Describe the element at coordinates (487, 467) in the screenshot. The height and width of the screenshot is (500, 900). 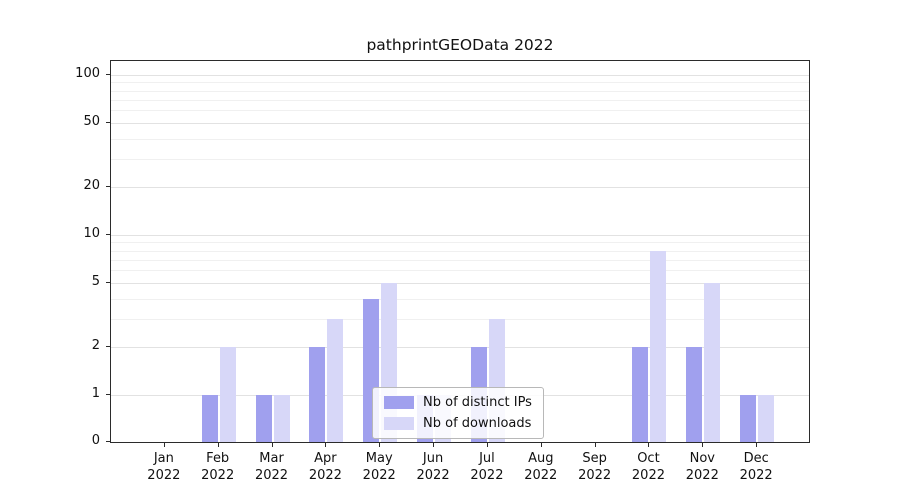
I see `x-tick-label: Jul 2022` at that location.